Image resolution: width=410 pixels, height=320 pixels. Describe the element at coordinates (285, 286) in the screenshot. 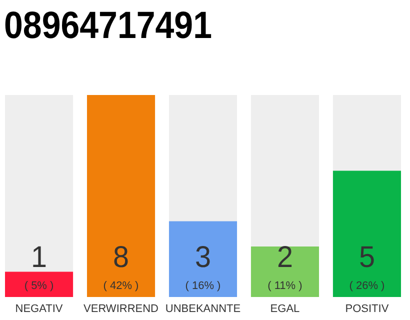

I see `annotation: ( 11% )` at that location.